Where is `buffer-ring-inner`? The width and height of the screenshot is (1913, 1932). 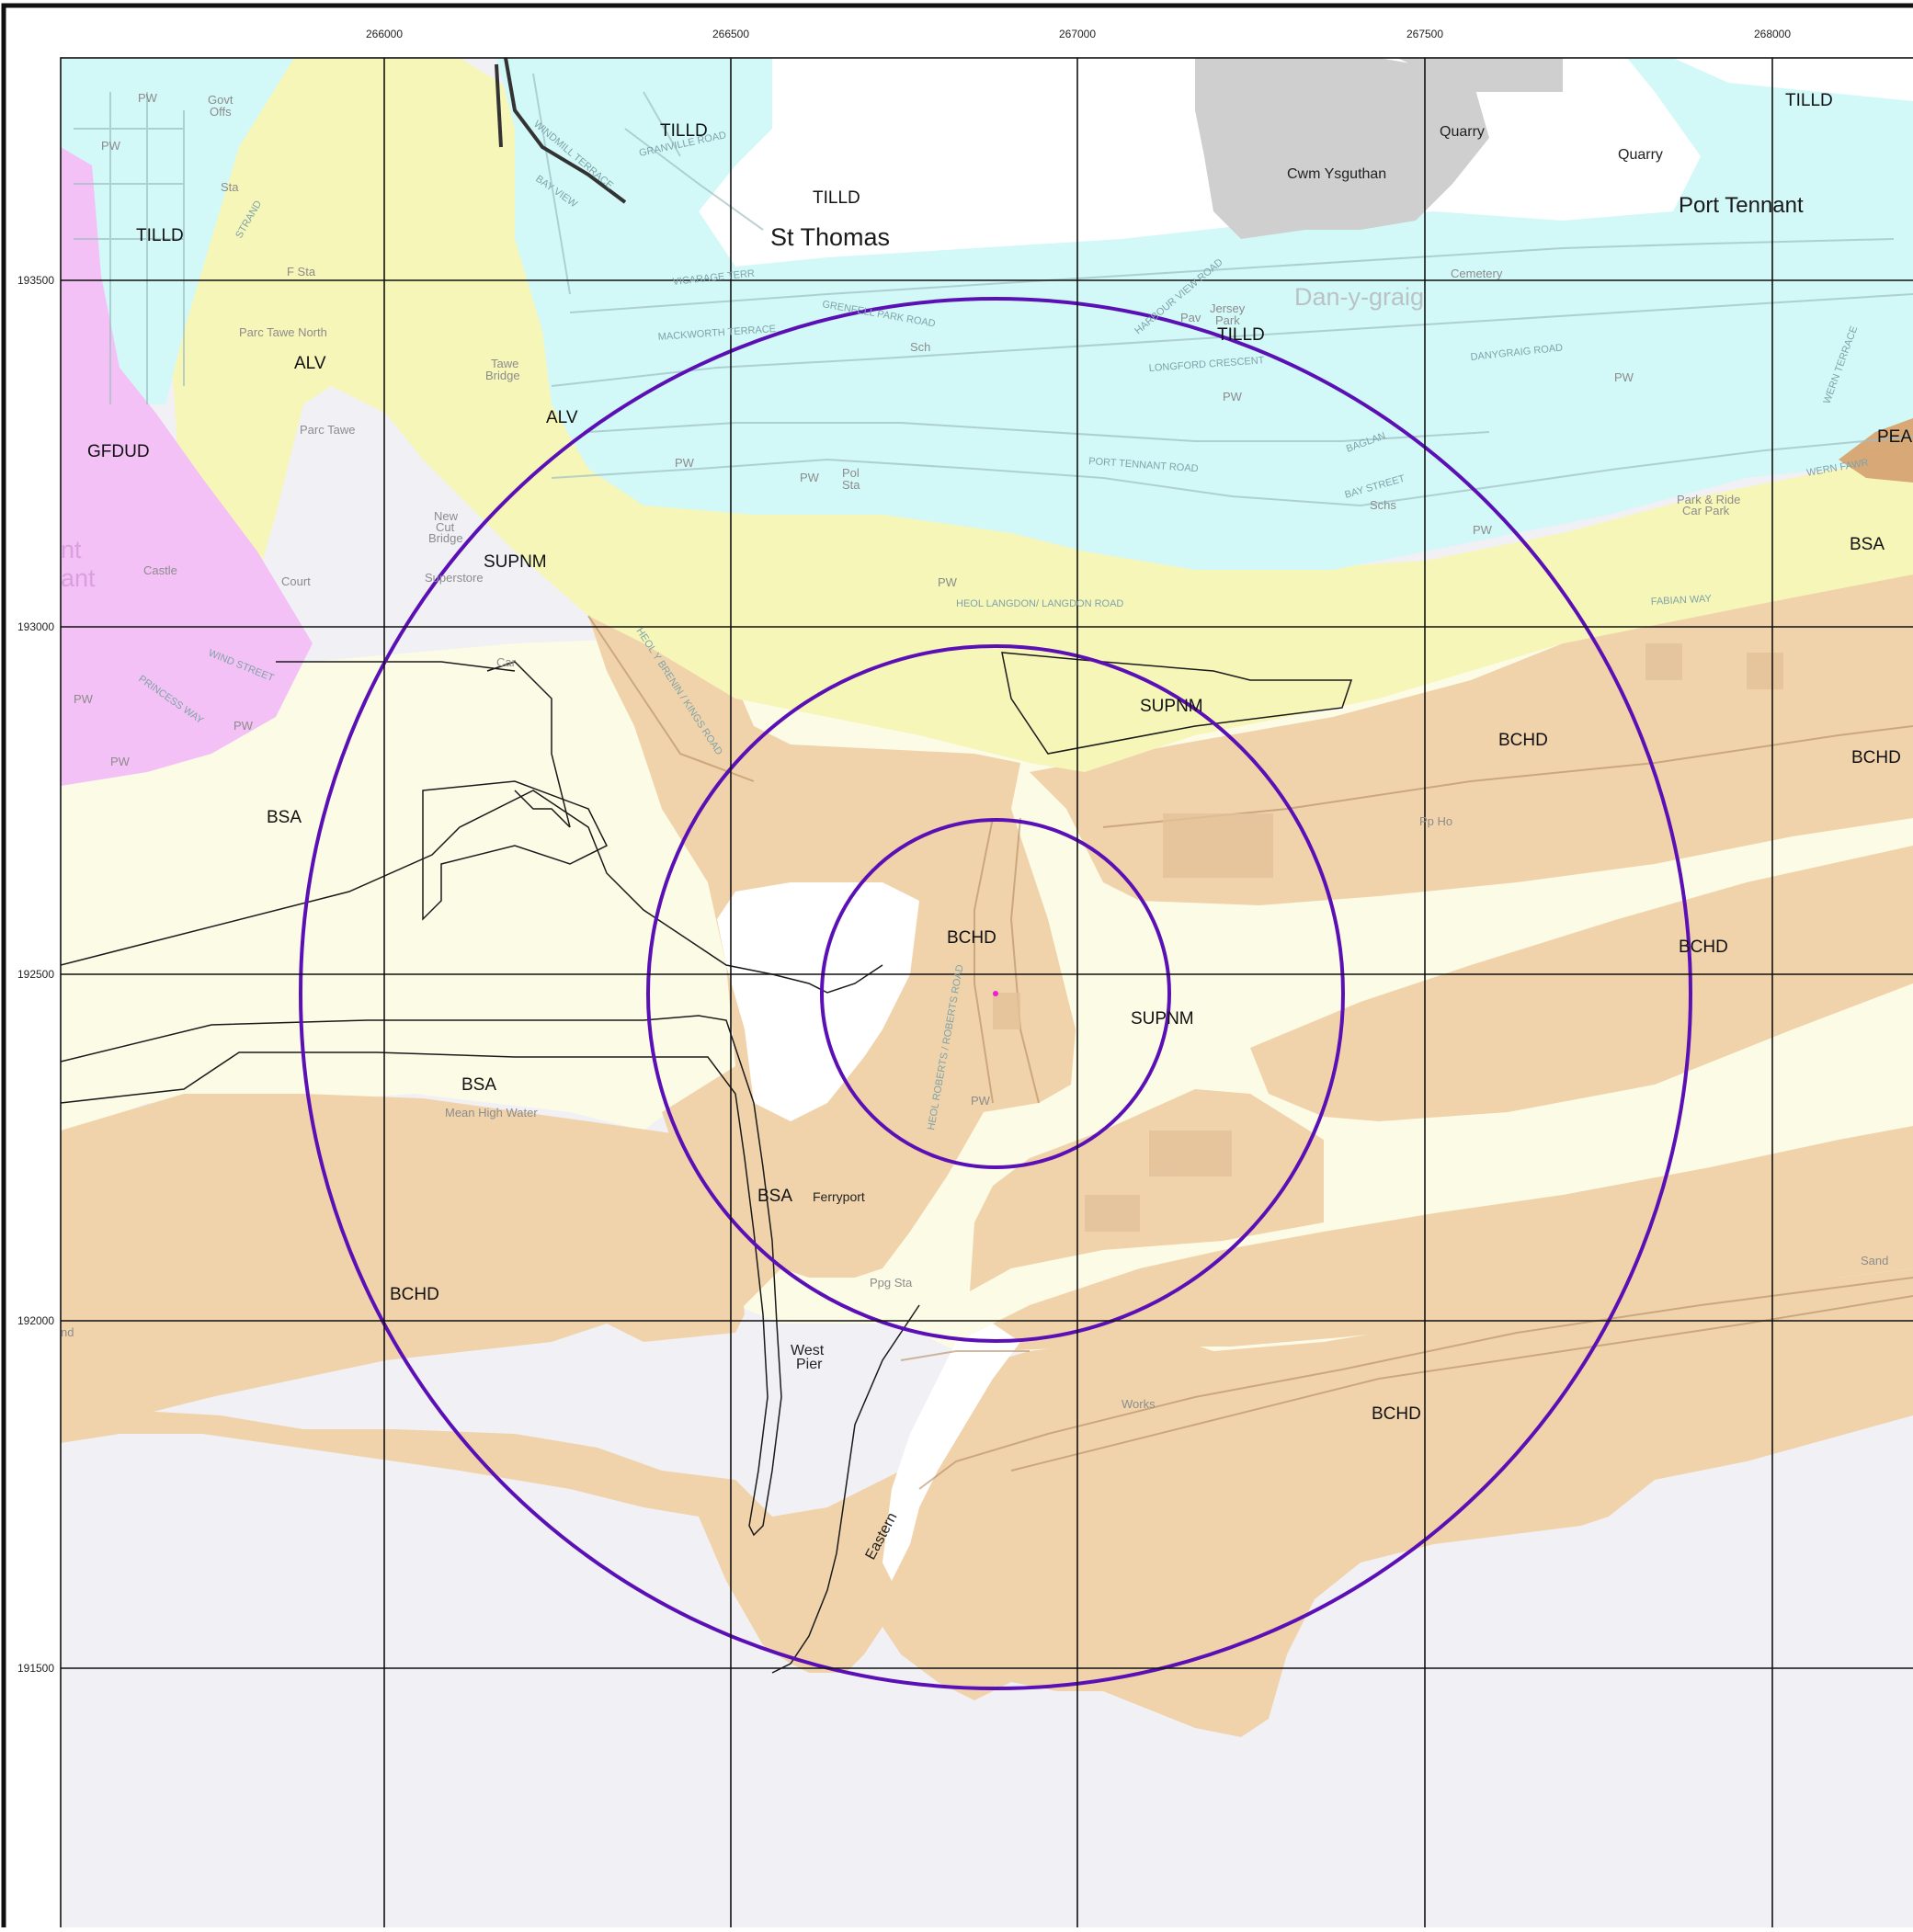
buffer-ring-inner is located at coordinates (996, 994).